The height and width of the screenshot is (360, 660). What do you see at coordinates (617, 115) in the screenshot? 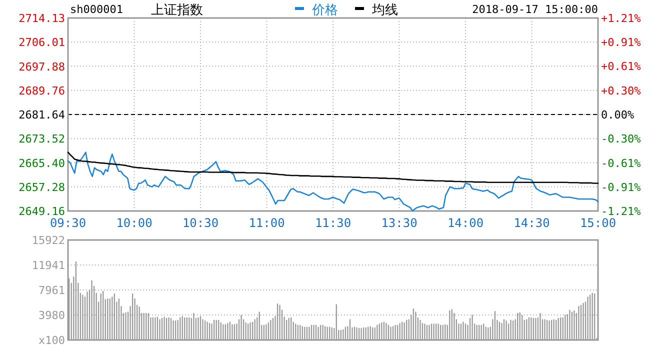
I see `y2-tick-label: 0.00%` at bounding box center [617, 115].